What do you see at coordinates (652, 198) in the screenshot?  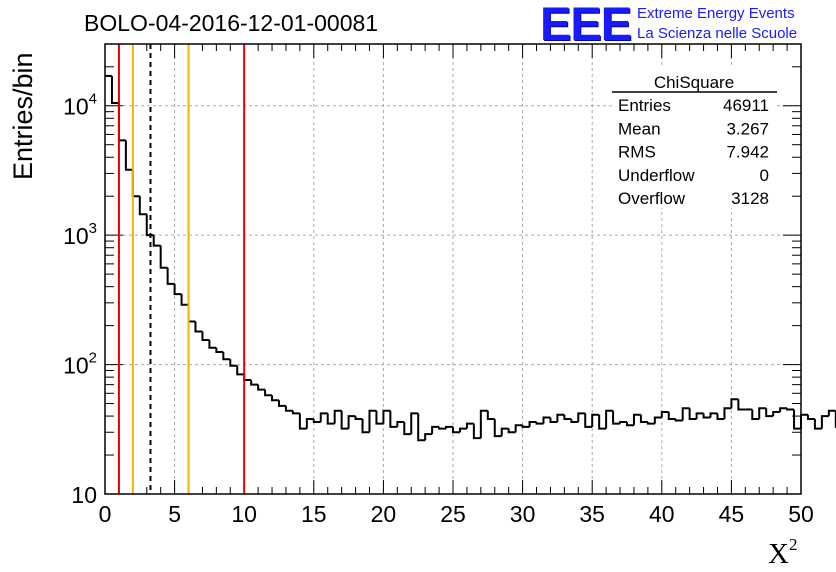 I see `stats-label: Overflow` at bounding box center [652, 198].